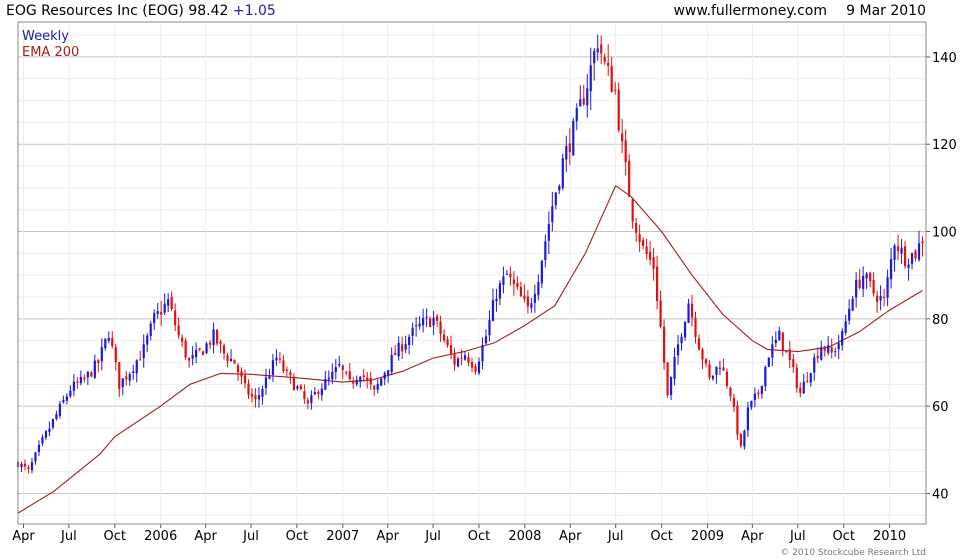 Image resolution: width=980 pixels, height=560 pixels. What do you see at coordinates (50, 52) in the screenshot?
I see `legend-ema: EMA 200` at bounding box center [50, 52].